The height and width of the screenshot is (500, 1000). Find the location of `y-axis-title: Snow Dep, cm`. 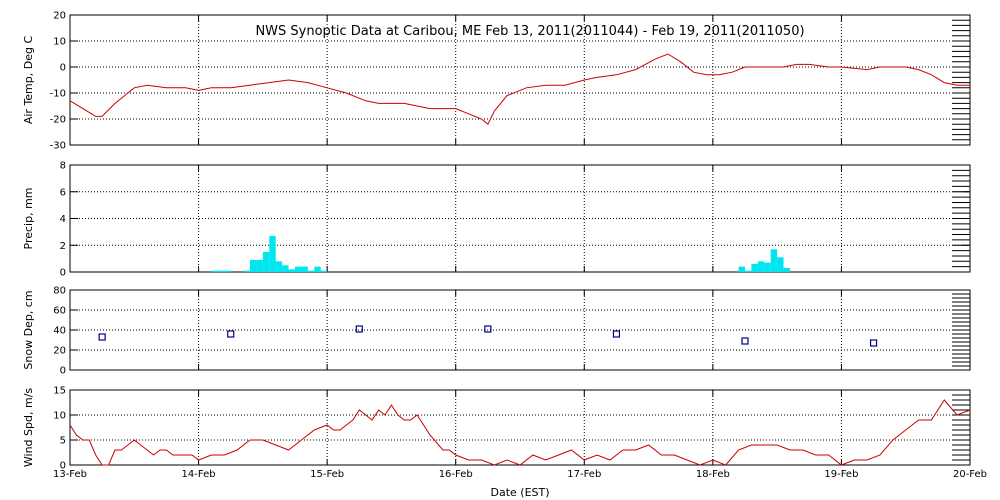

y-axis-title: Snow Dep, cm is located at coordinates (28, 329).